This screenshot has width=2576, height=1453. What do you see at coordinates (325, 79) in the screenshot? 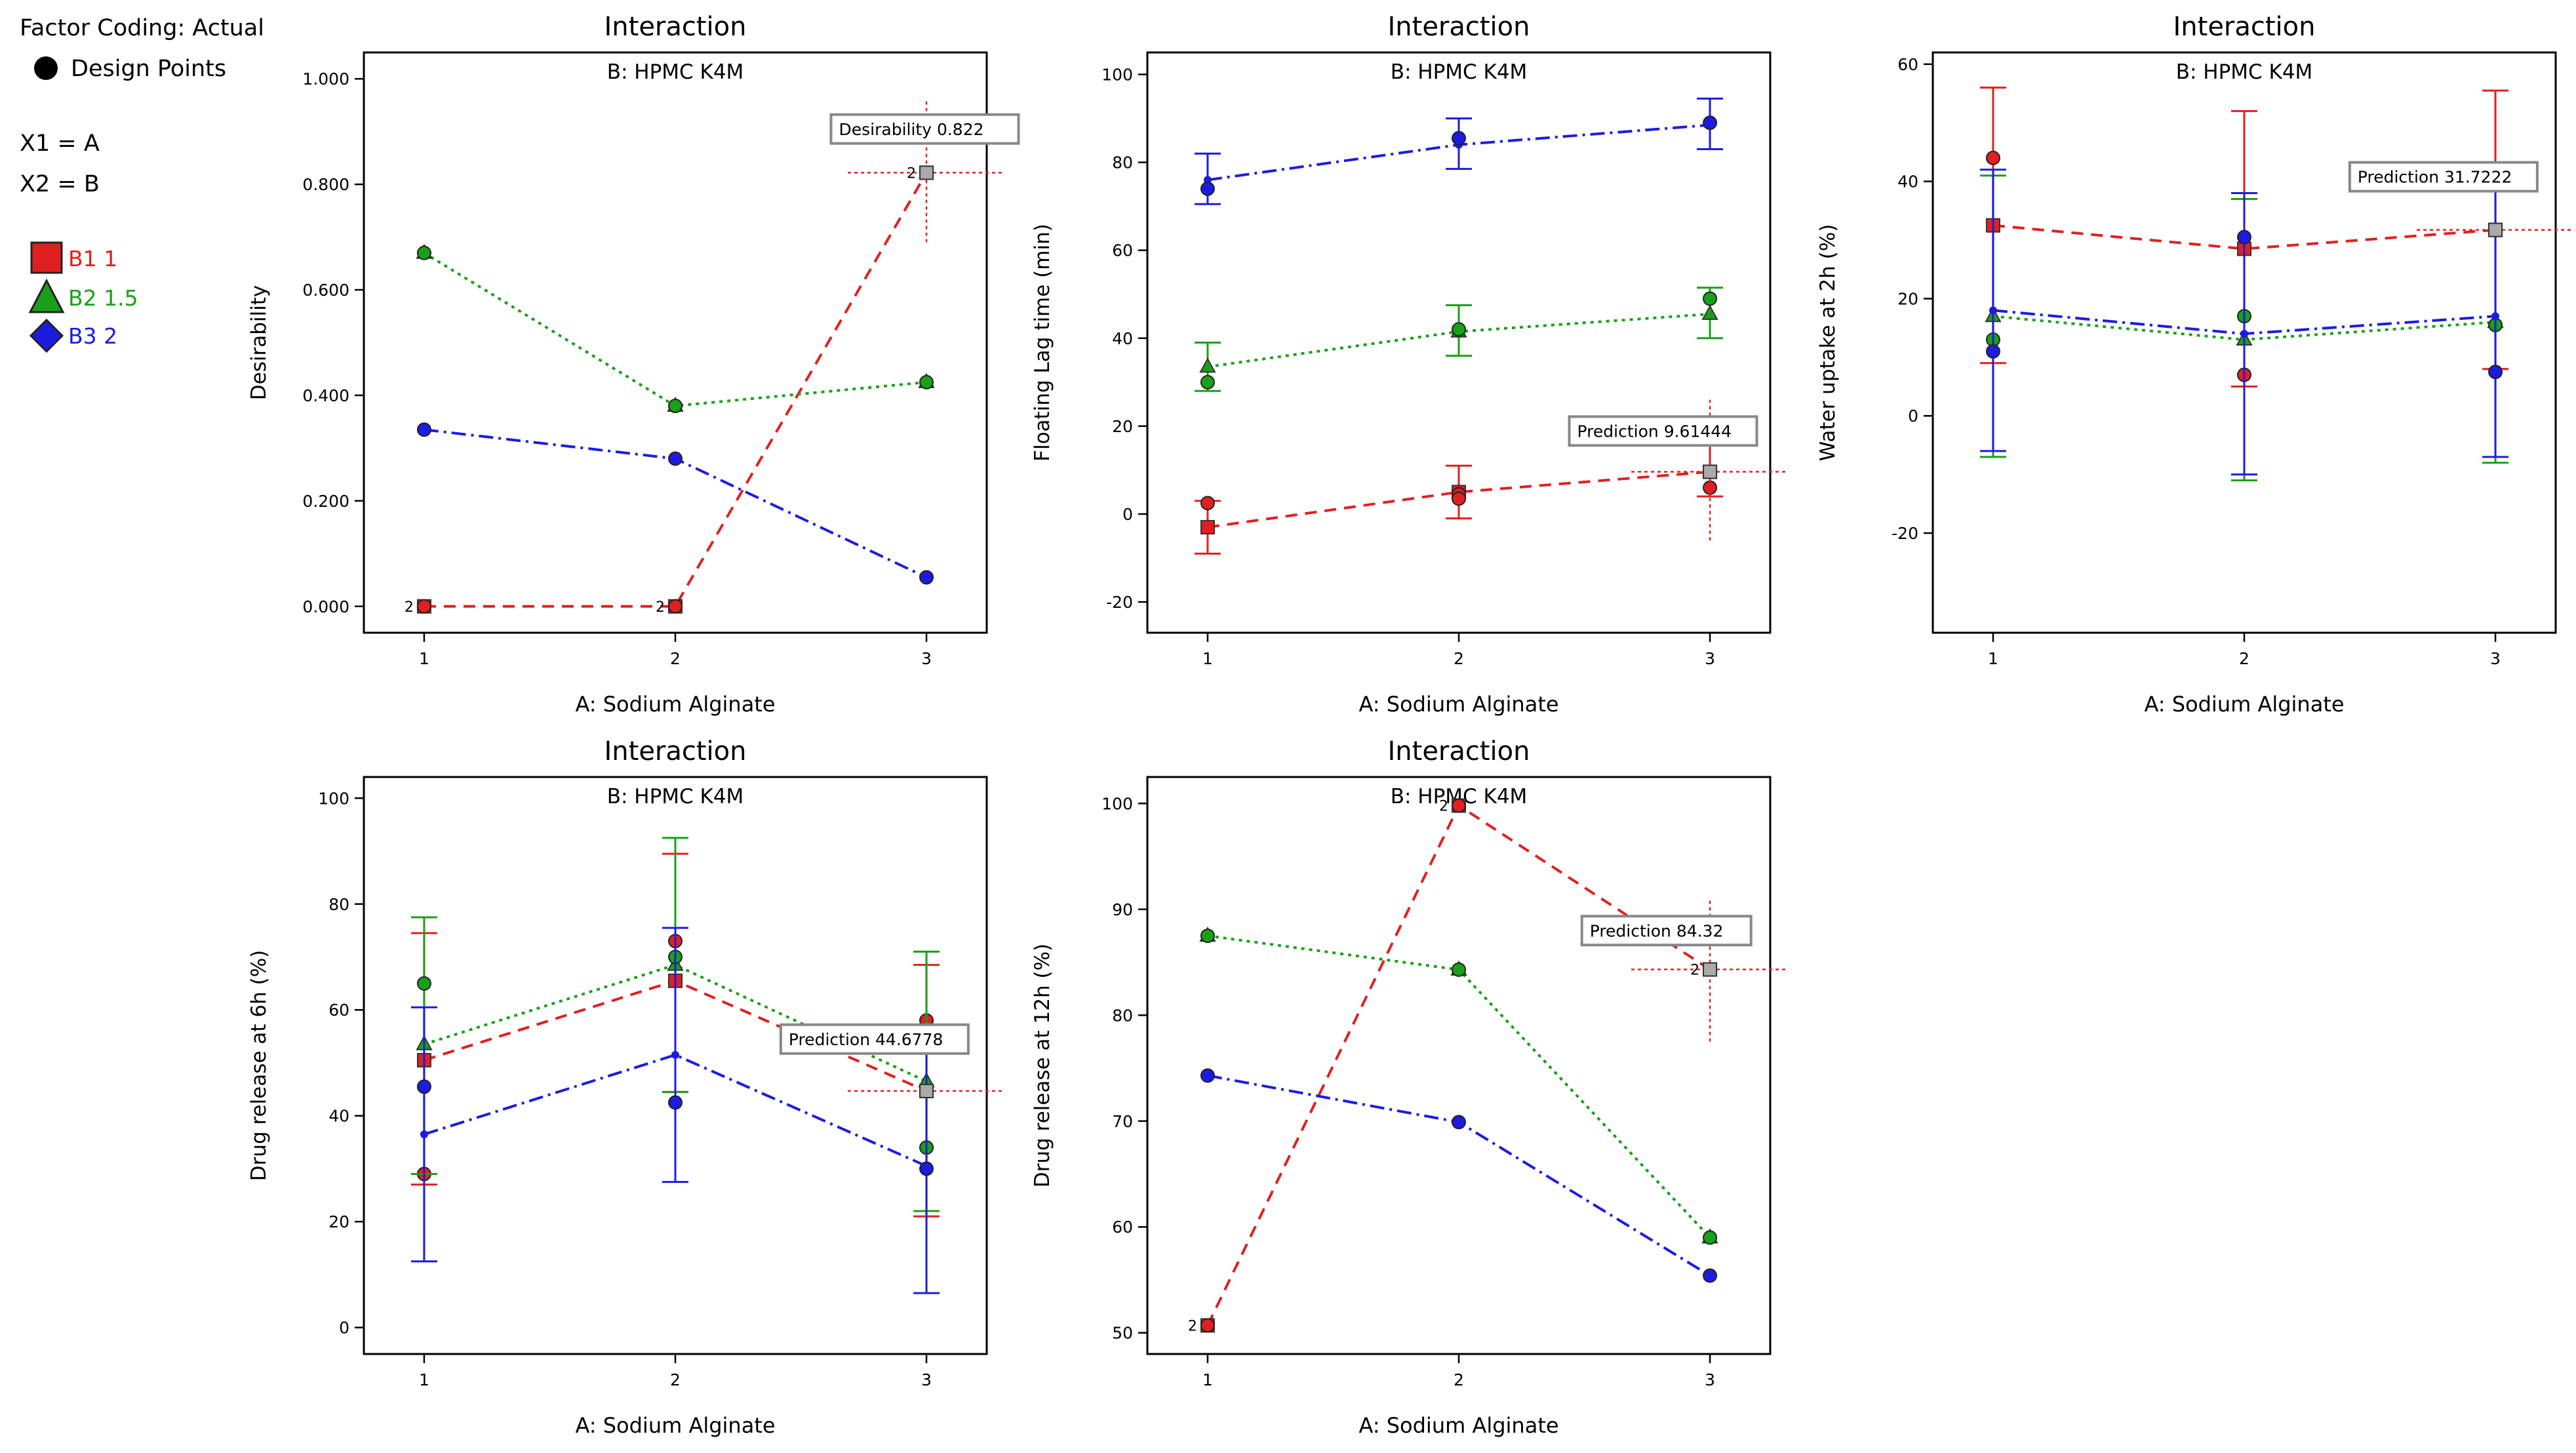
I see `y-tick-label: 1.000` at bounding box center [325, 79].